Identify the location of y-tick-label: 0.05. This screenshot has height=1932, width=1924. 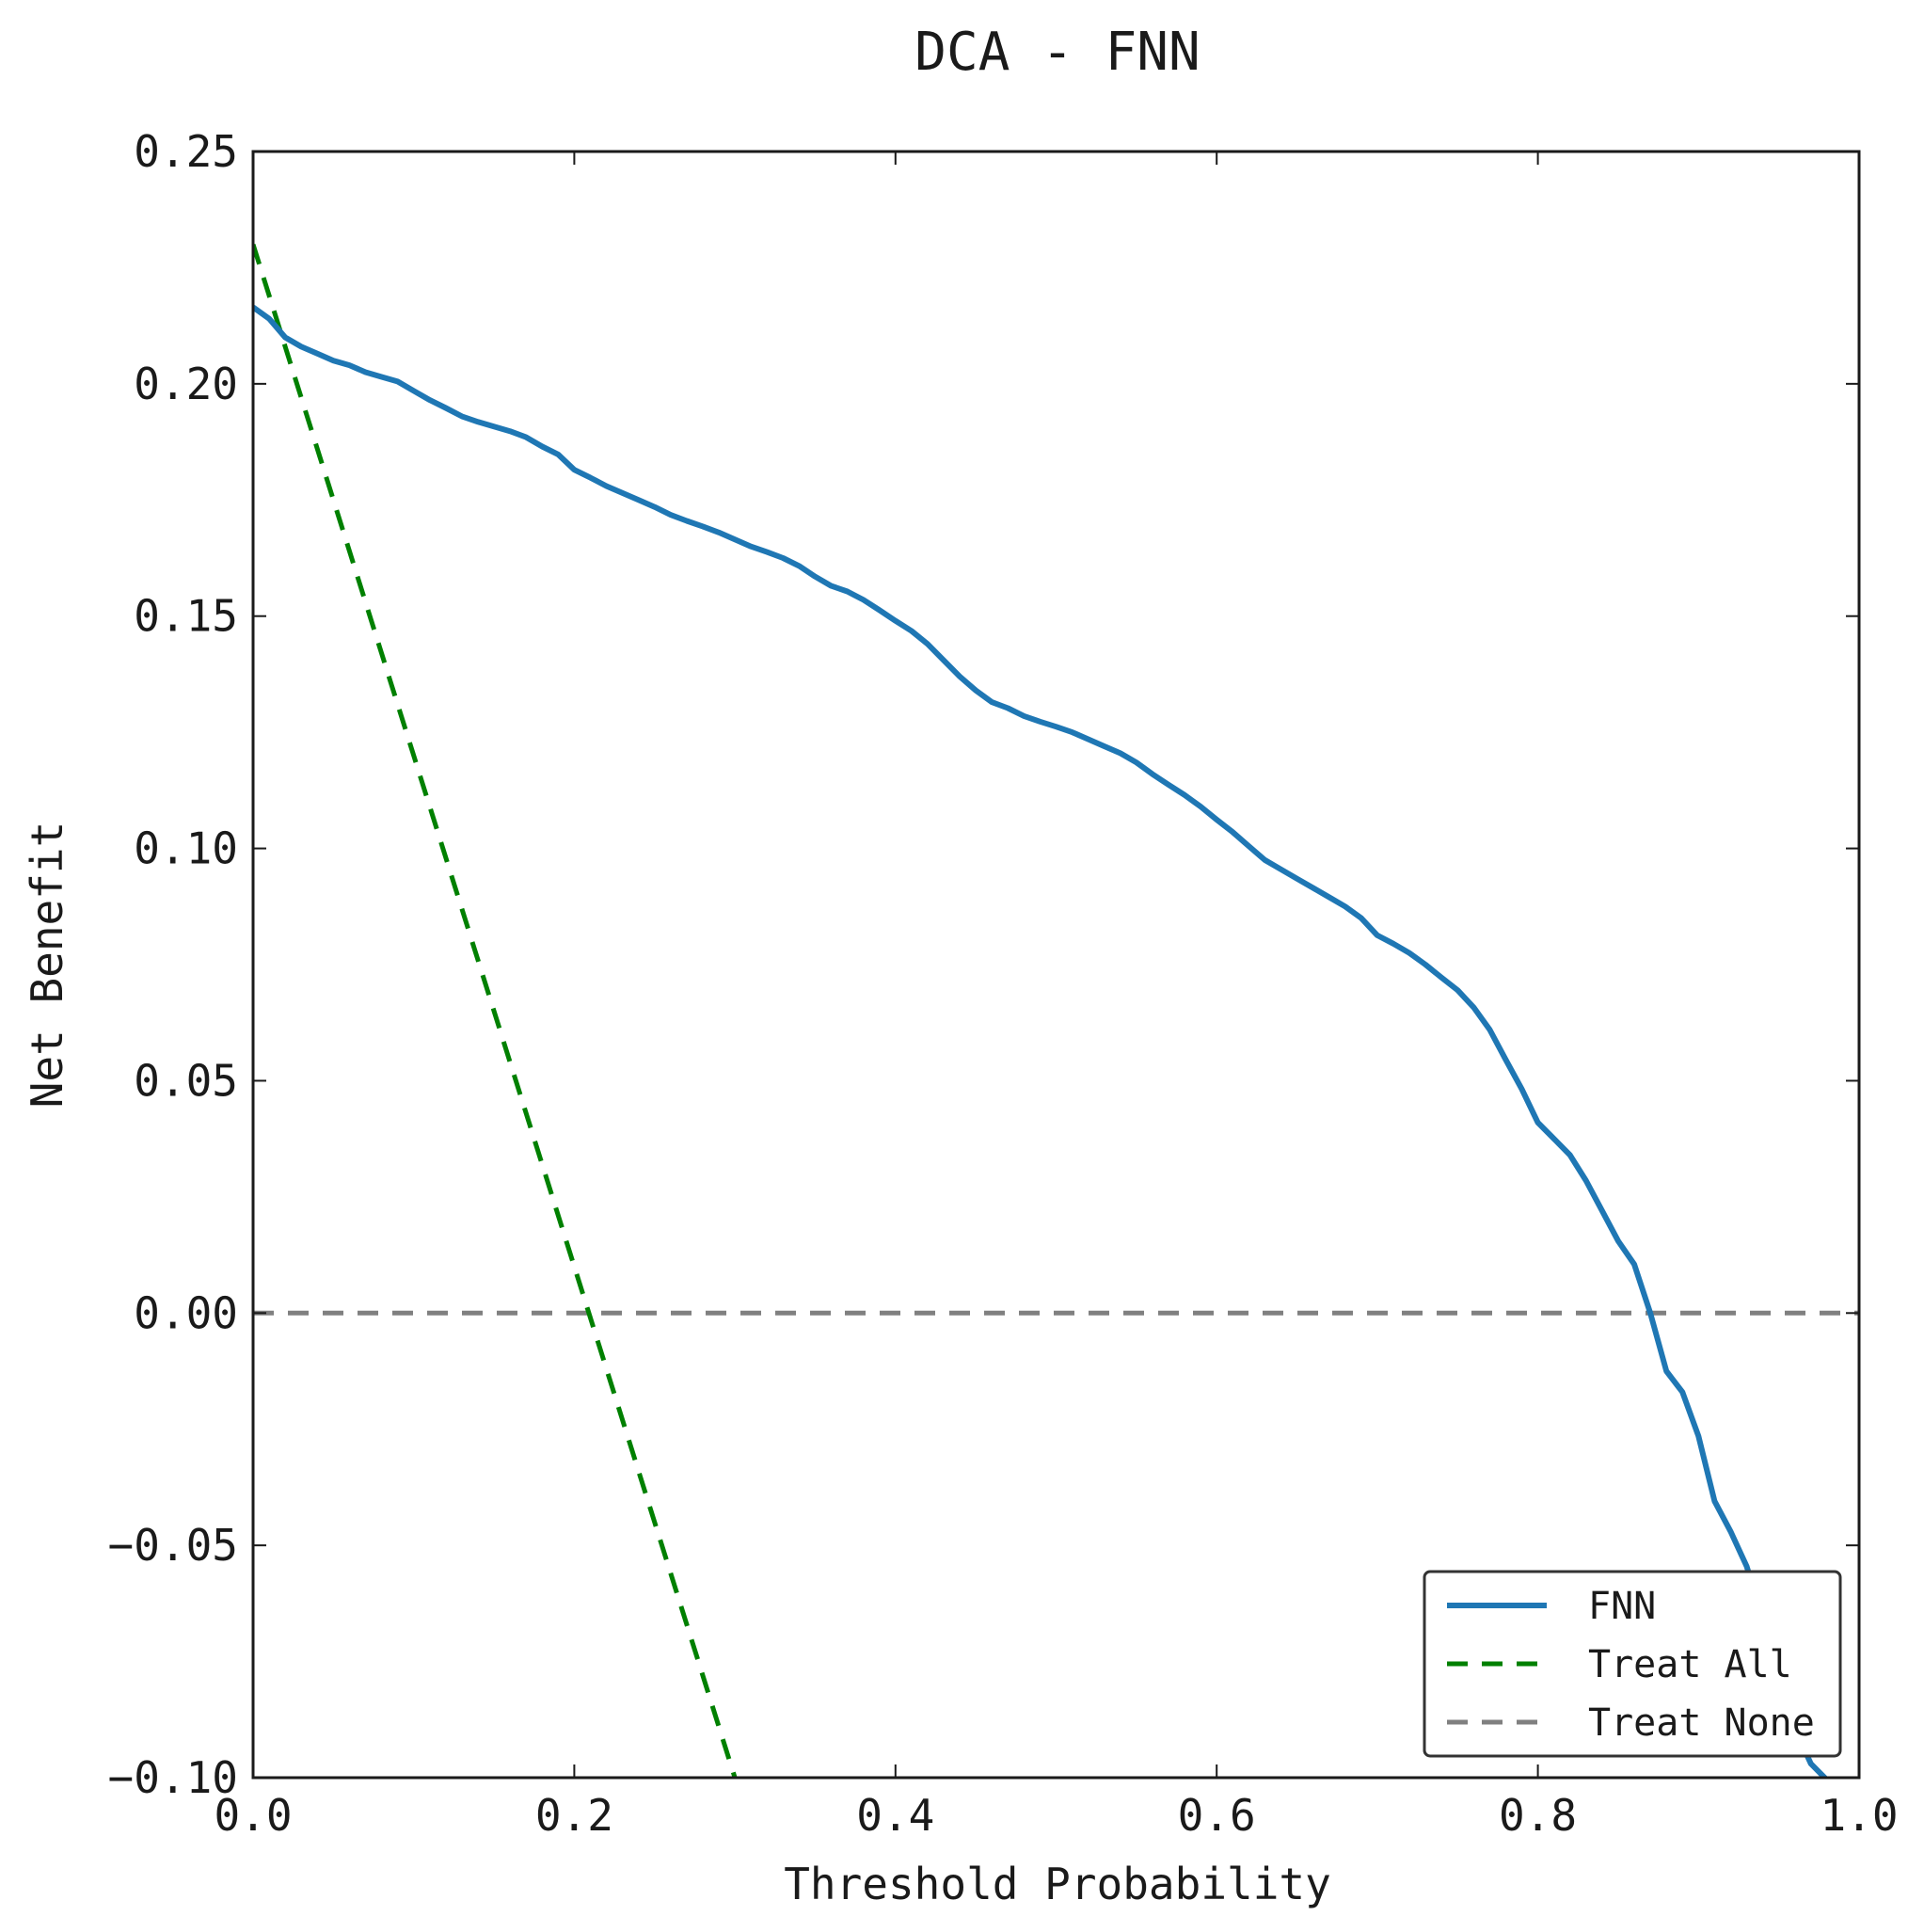
(186, 1080).